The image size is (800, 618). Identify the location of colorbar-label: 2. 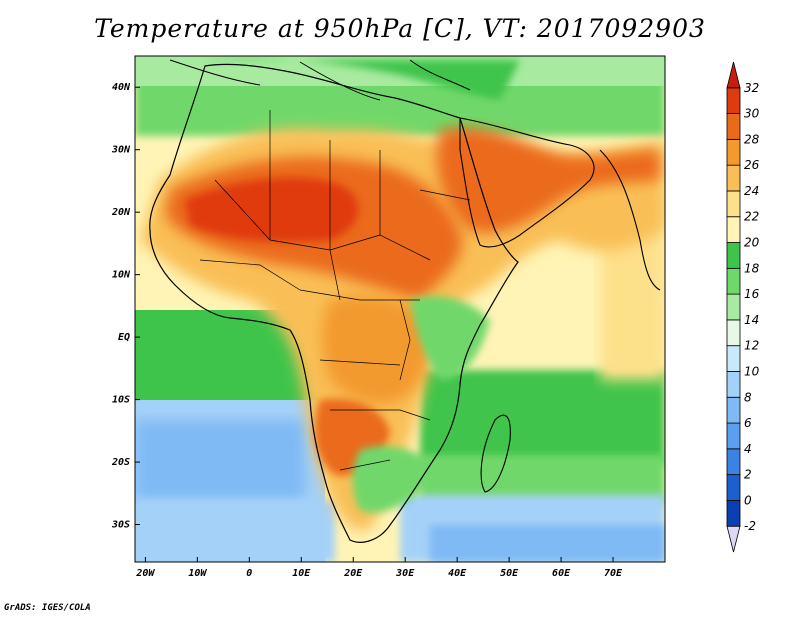
(748, 475).